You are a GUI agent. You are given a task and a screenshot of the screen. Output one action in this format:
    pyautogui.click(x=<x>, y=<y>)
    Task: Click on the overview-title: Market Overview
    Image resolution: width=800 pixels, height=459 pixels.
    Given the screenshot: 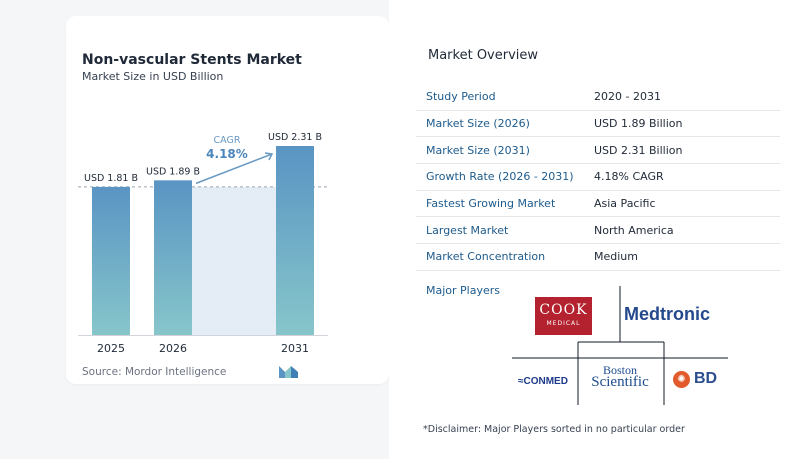 What is the action you would take?
    pyautogui.click(x=483, y=55)
    